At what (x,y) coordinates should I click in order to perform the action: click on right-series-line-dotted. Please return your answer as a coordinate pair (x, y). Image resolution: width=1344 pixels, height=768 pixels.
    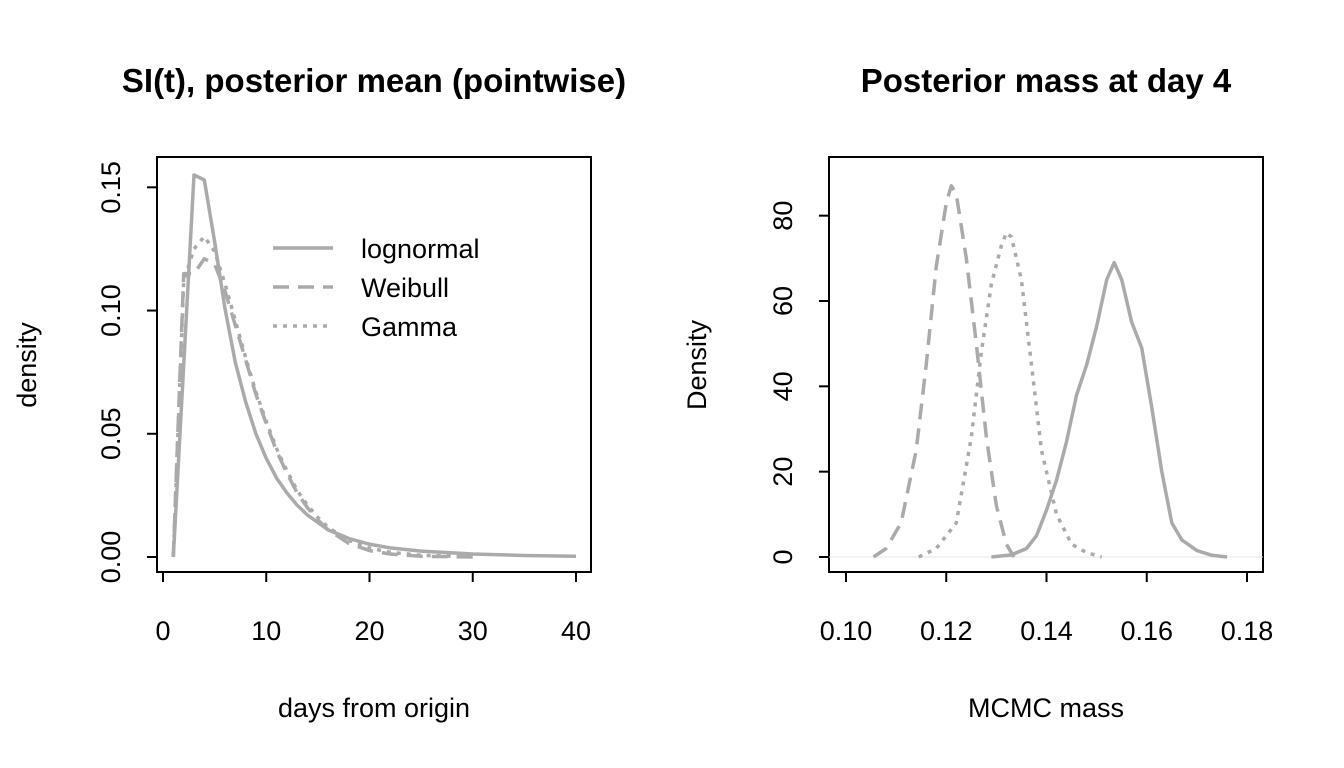
    Looking at the image, I should click on (1010, 394).